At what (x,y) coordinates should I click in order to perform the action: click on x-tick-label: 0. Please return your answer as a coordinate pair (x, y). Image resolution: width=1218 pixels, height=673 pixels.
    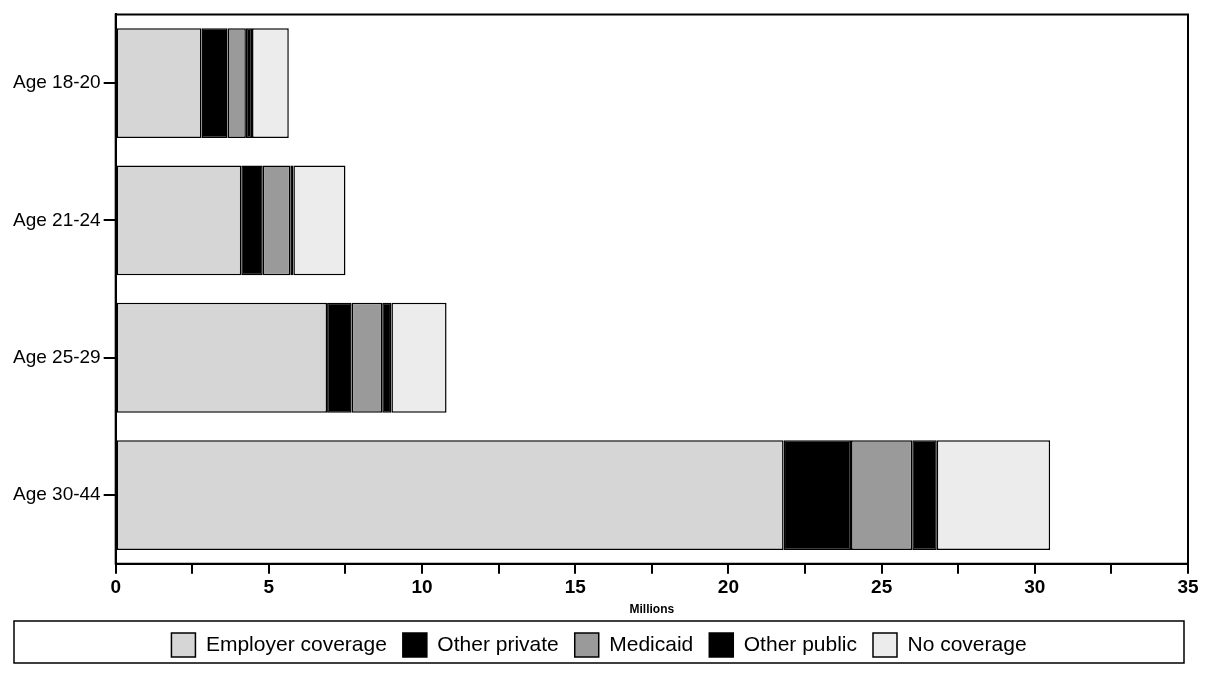
    Looking at the image, I should click on (115, 587).